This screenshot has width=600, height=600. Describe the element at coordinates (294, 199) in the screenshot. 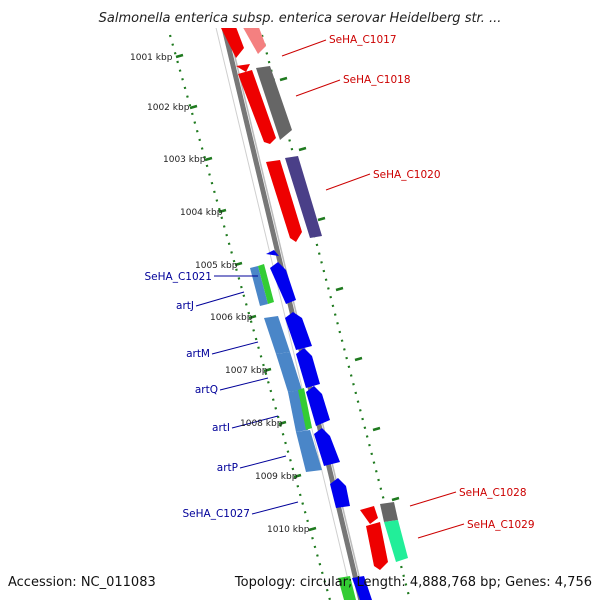

I see `gene-SeHA_C1020` at that location.